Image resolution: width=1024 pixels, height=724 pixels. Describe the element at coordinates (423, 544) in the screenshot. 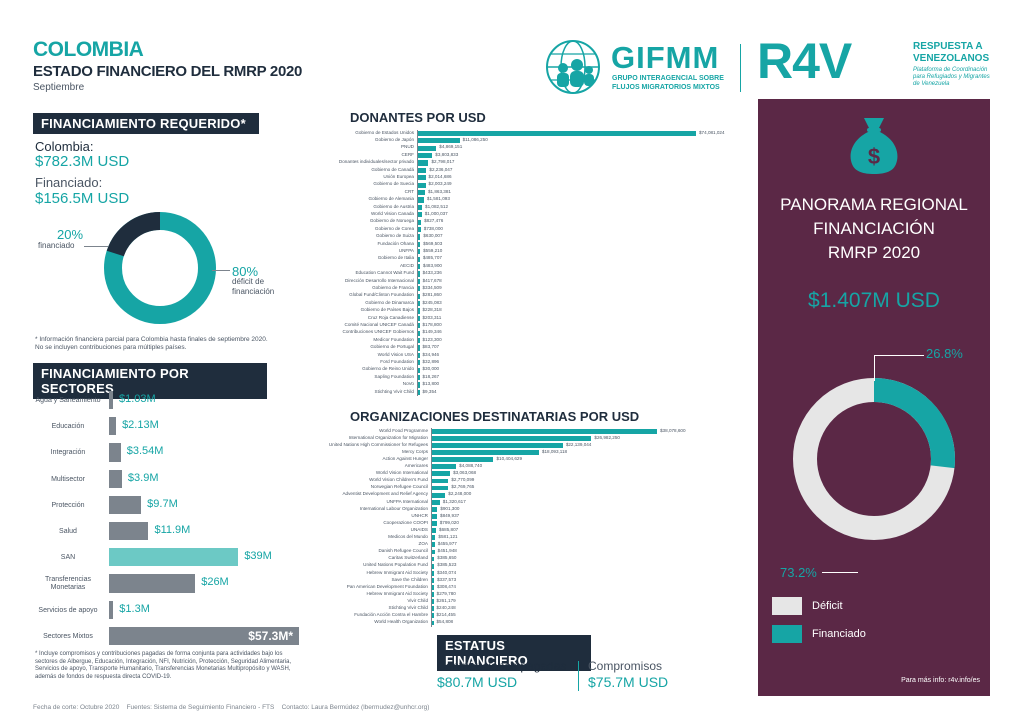

I see `recipient-label: ZOA` at that location.